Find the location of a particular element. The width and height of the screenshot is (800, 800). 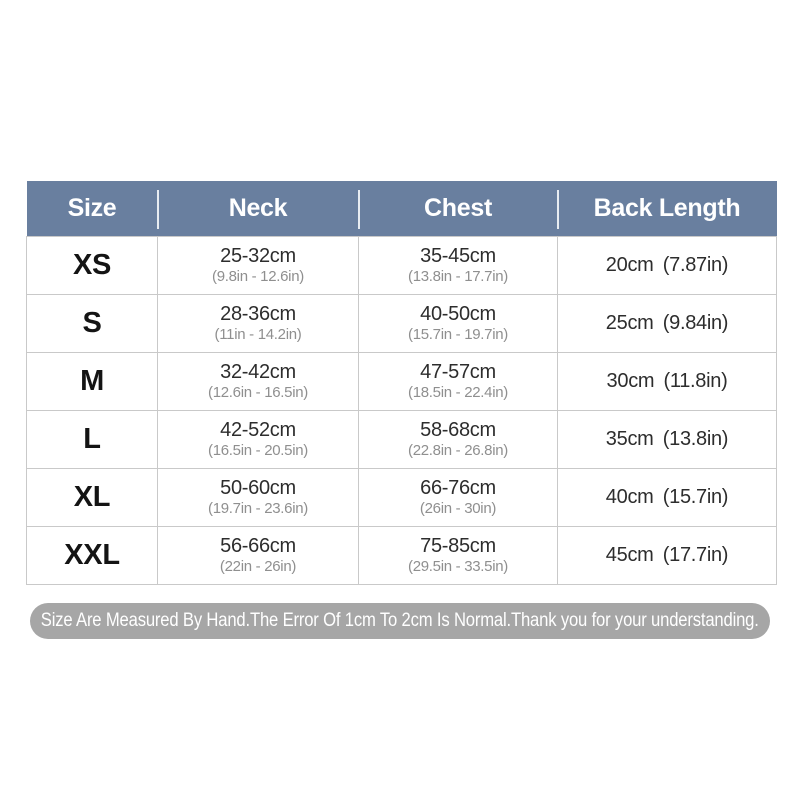

neck-cell: 42-52cm (16.5in - 20.5in) is located at coordinates (258, 439).